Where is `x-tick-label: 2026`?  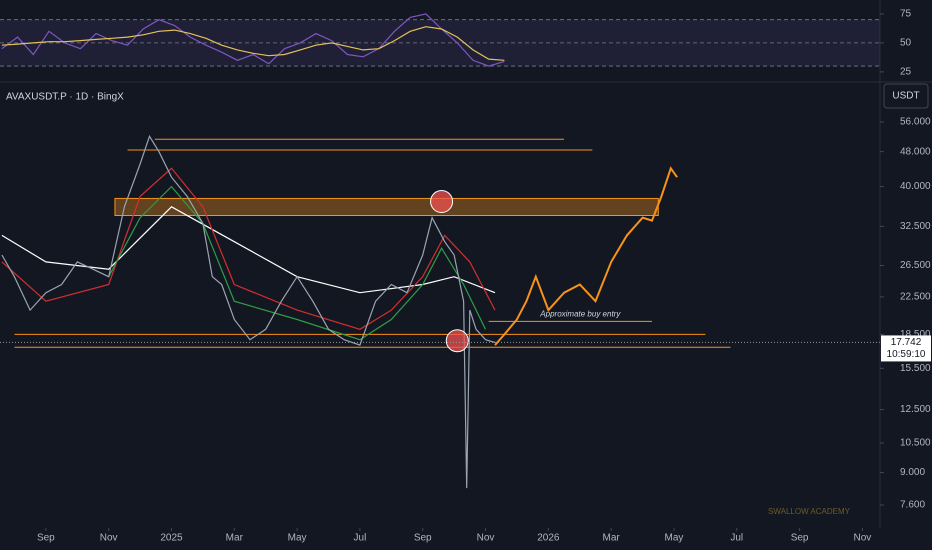 x-tick-label: 2026 is located at coordinates (548, 538).